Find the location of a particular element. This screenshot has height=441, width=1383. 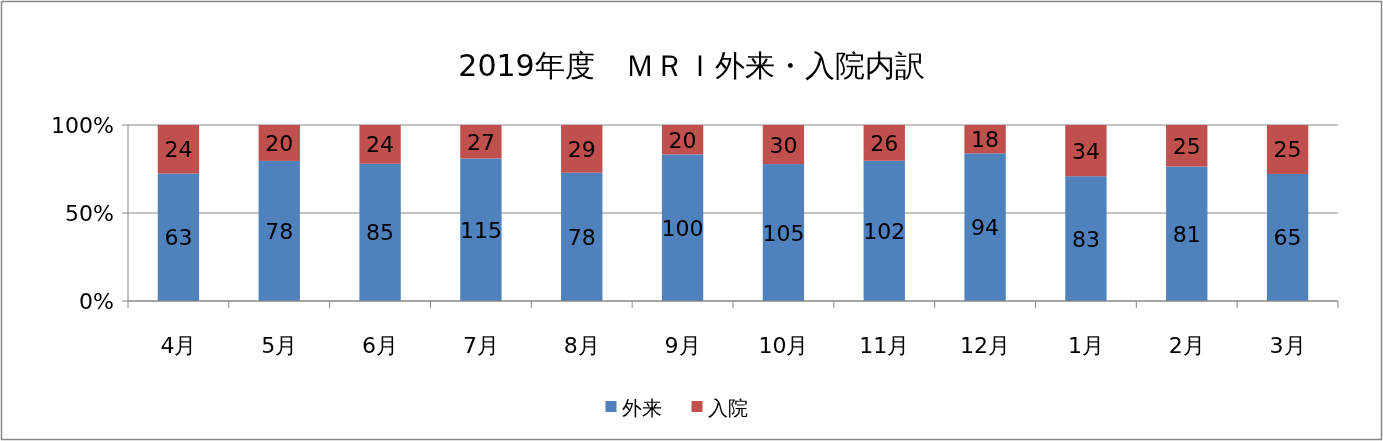

annotation: 18 is located at coordinates (985, 140).